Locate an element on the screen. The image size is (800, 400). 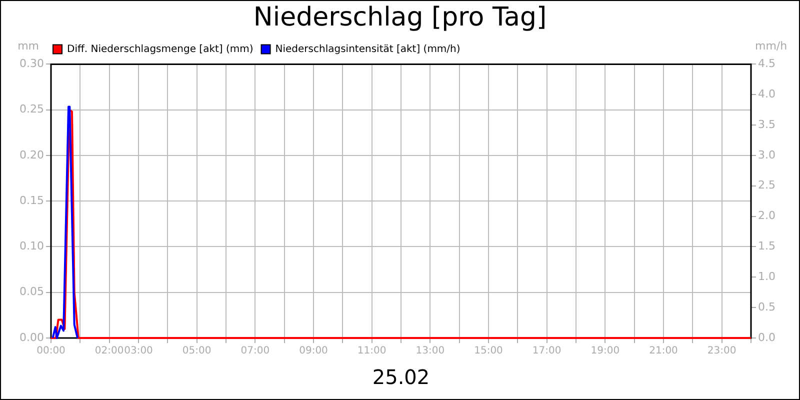
y2-tick-label: 1.5 is located at coordinates (767, 246).